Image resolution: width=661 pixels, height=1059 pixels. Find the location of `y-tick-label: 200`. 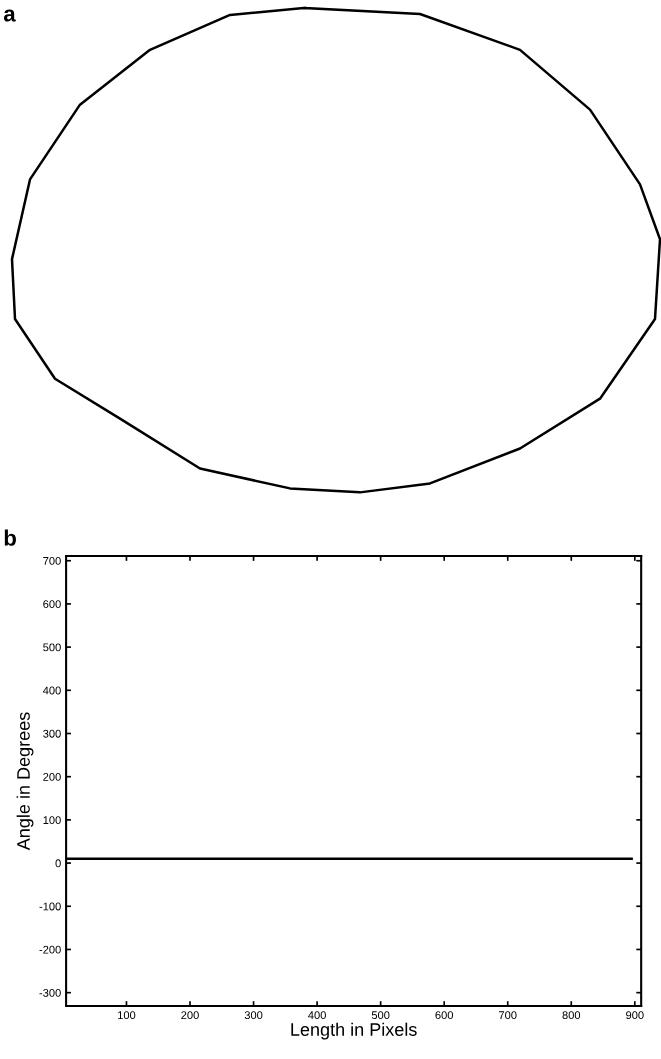

y-tick-label: 200 is located at coordinates (52, 776).